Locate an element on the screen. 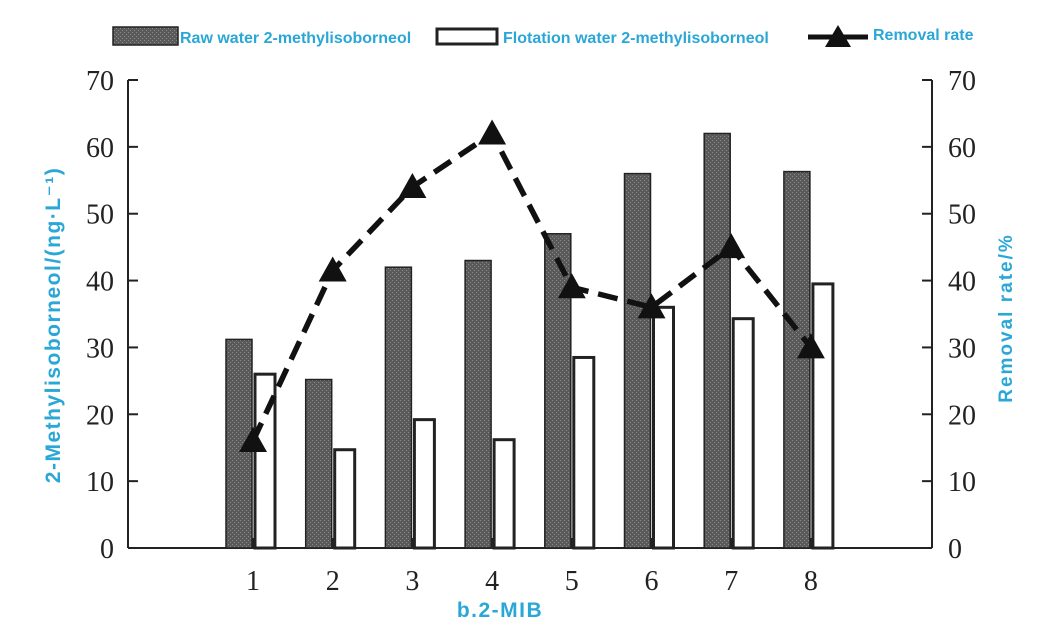 The width and height of the screenshot is (1057, 643). y-axis-title-left: 2-Methylisoborneol/(ng·L⁻¹) is located at coordinates (53, 325).